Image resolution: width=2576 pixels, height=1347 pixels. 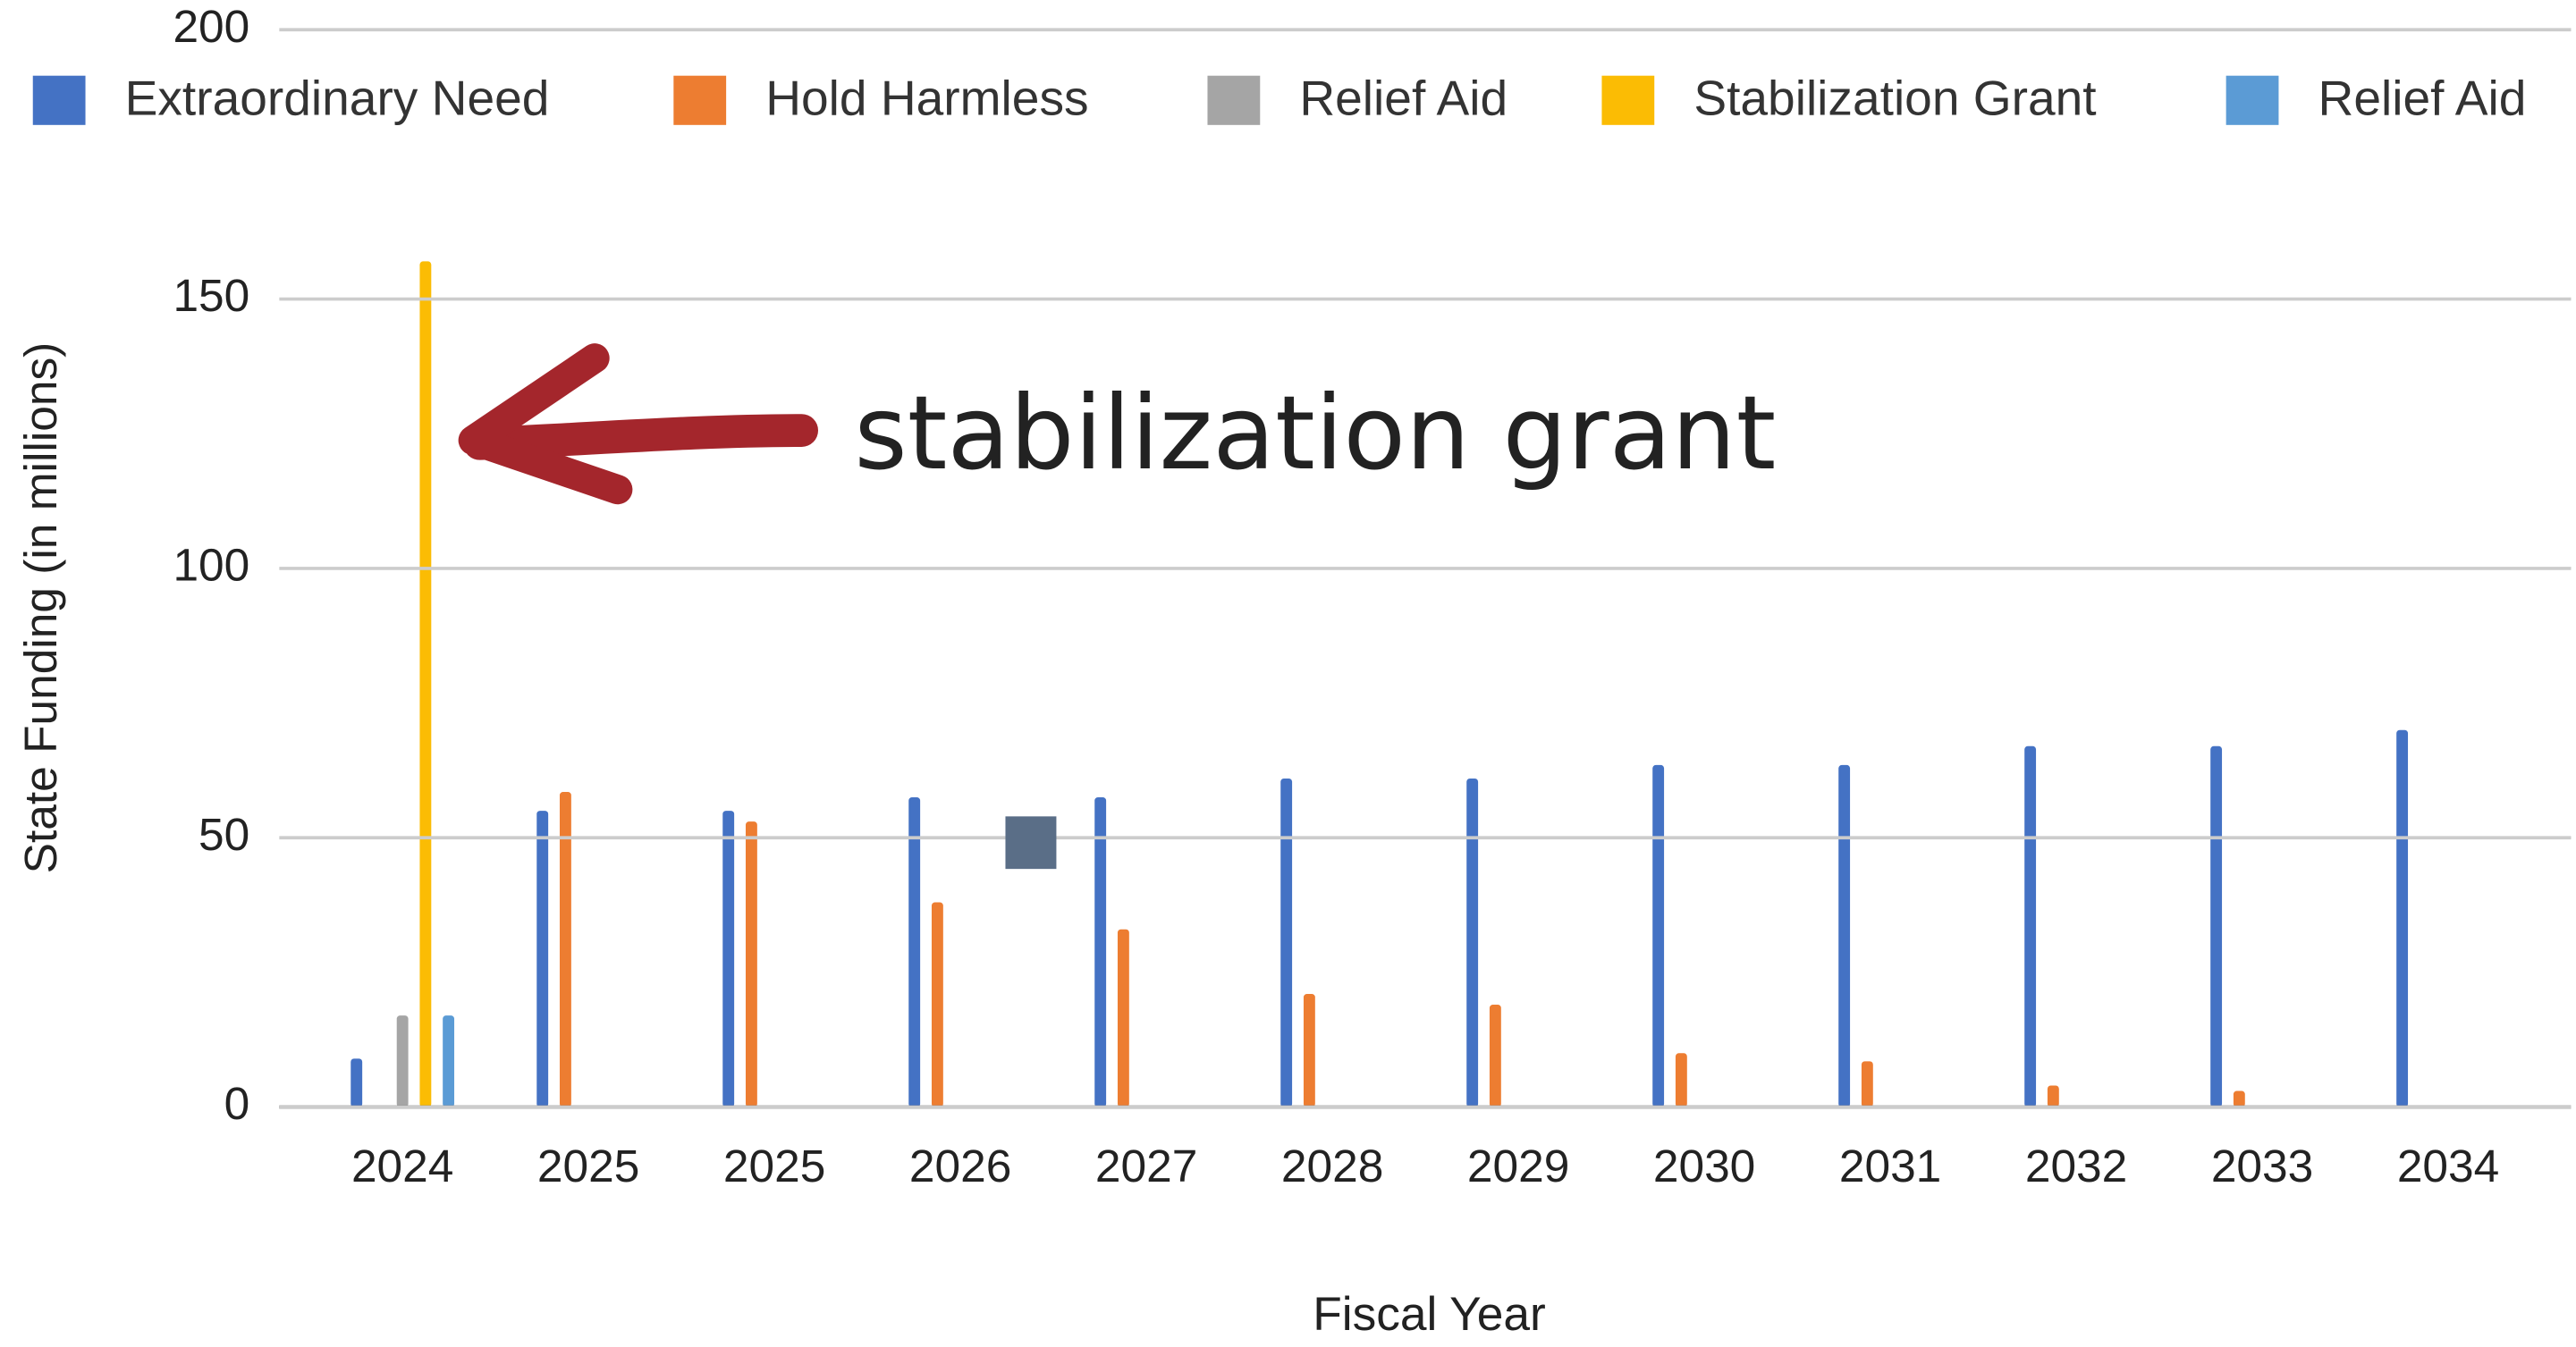 I want to click on y-tick-label: 50, so click(x=223, y=834).